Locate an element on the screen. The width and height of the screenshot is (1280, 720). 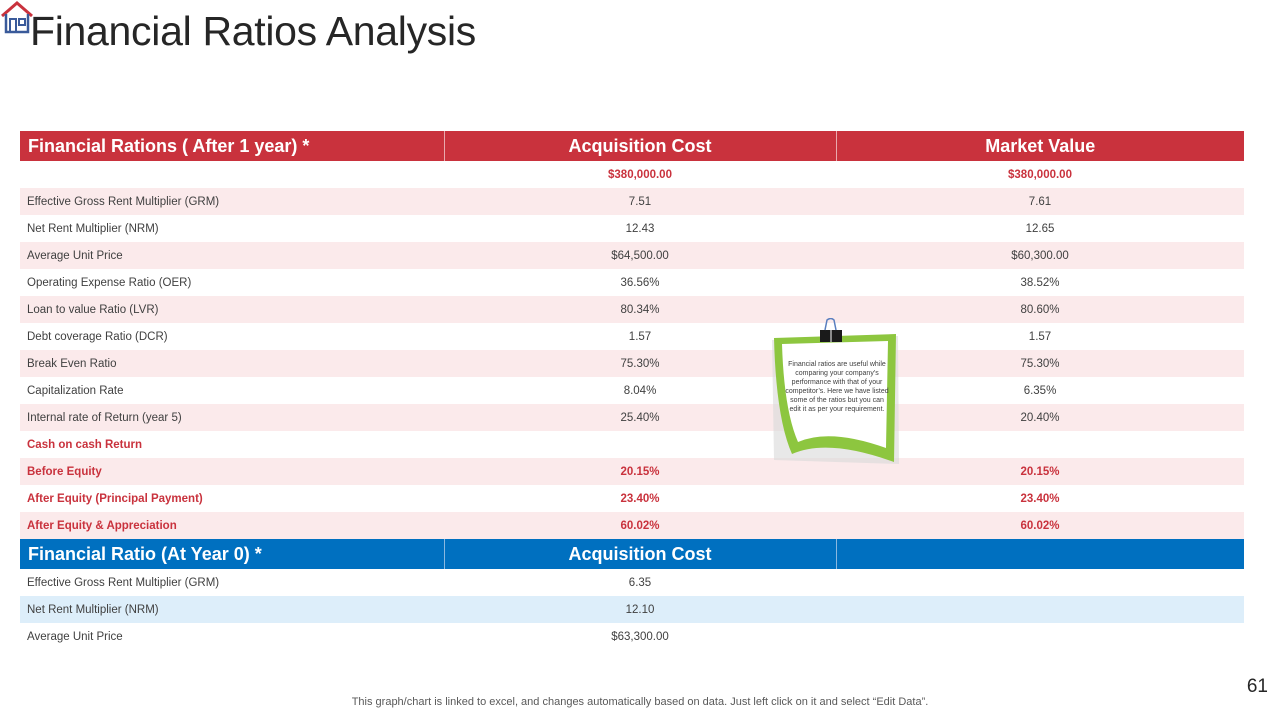
acquisition-value: 12.10 is located at coordinates (640, 609).